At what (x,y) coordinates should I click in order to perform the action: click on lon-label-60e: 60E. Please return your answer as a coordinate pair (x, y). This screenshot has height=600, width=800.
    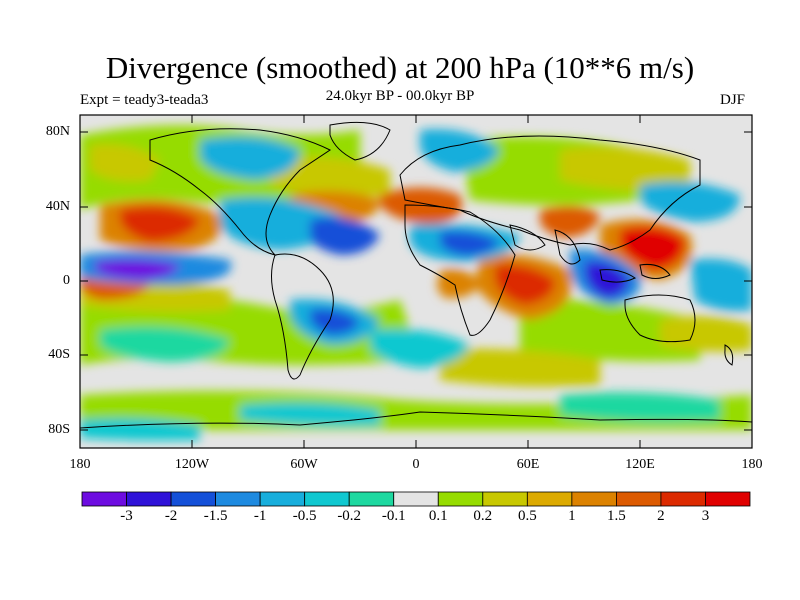
    Looking at the image, I should click on (528, 464).